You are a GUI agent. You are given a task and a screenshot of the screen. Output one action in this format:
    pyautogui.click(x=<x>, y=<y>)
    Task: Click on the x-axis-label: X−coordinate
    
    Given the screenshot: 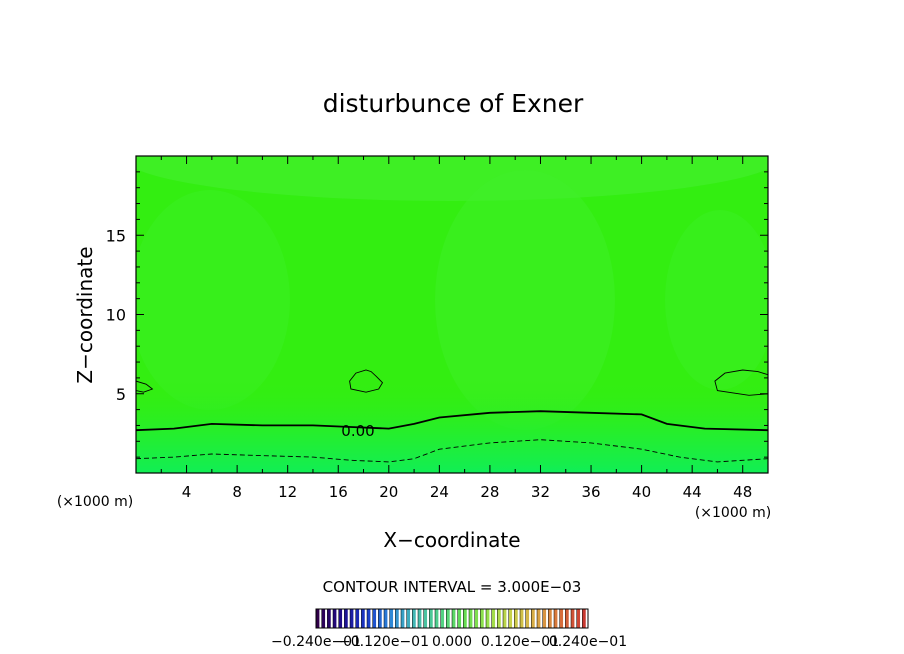 What is the action you would take?
    pyautogui.click(x=451, y=540)
    